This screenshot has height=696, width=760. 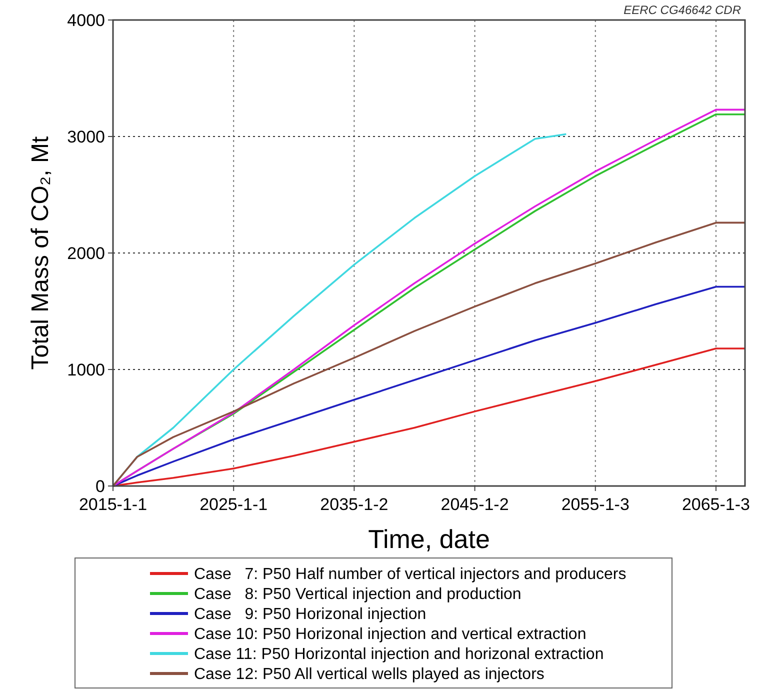 What do you see at coordinates (100, 486) in the screenshot?
I see `y-tick-label: 0` at bounding box center [100, 486].